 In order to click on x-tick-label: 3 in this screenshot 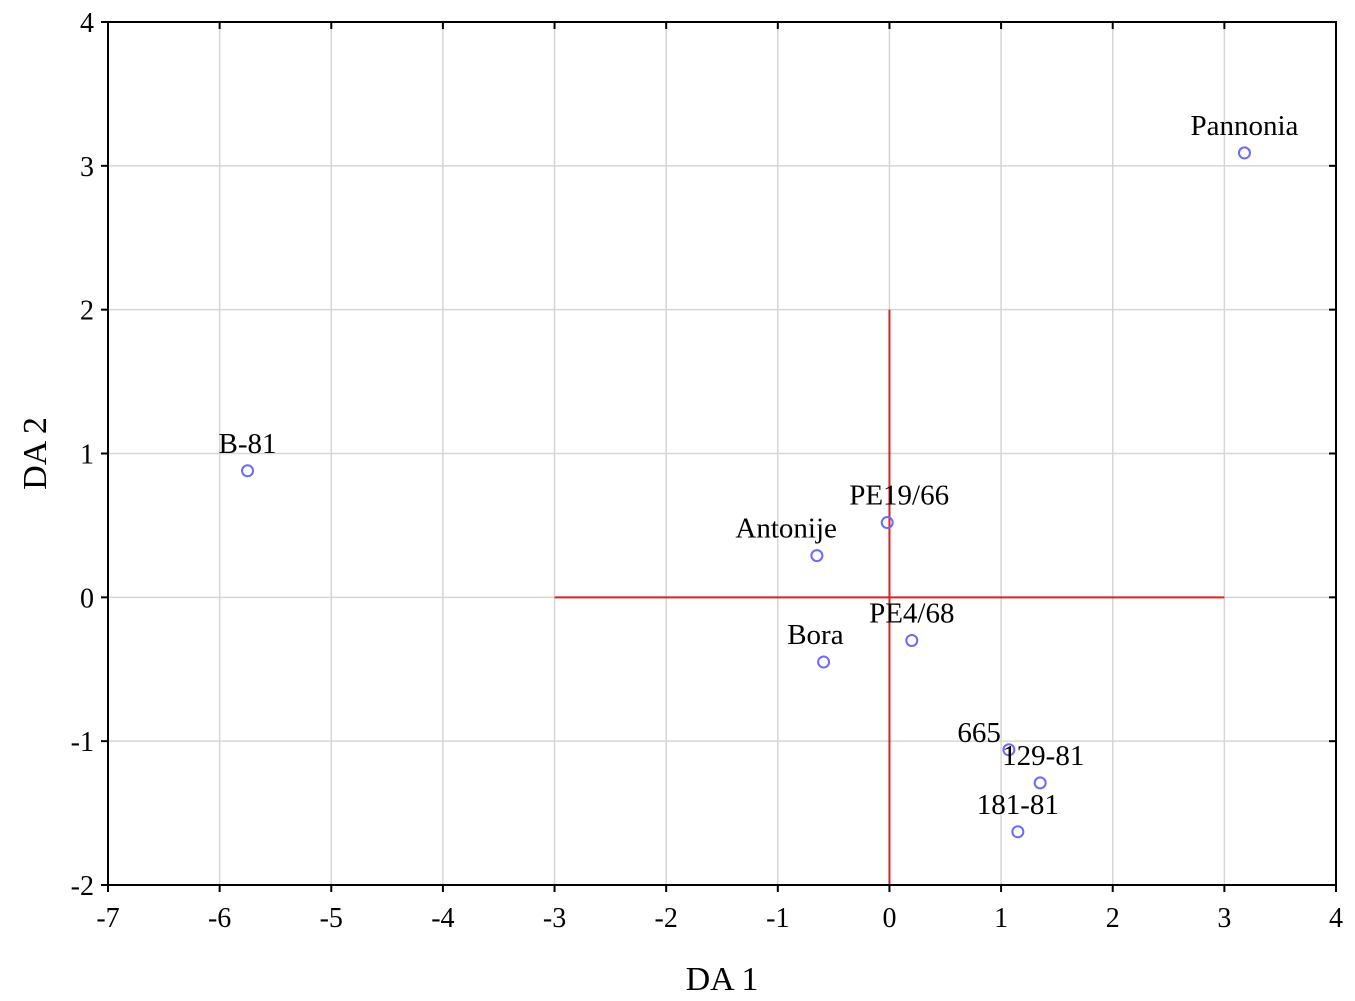, I will do `click(1224, 918)`.